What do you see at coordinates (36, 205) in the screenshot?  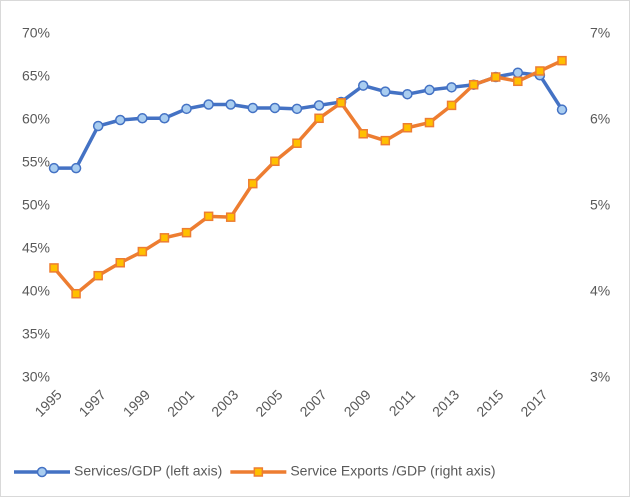 I see `y-tick-label: 50%` at bounding box center [36, 205].